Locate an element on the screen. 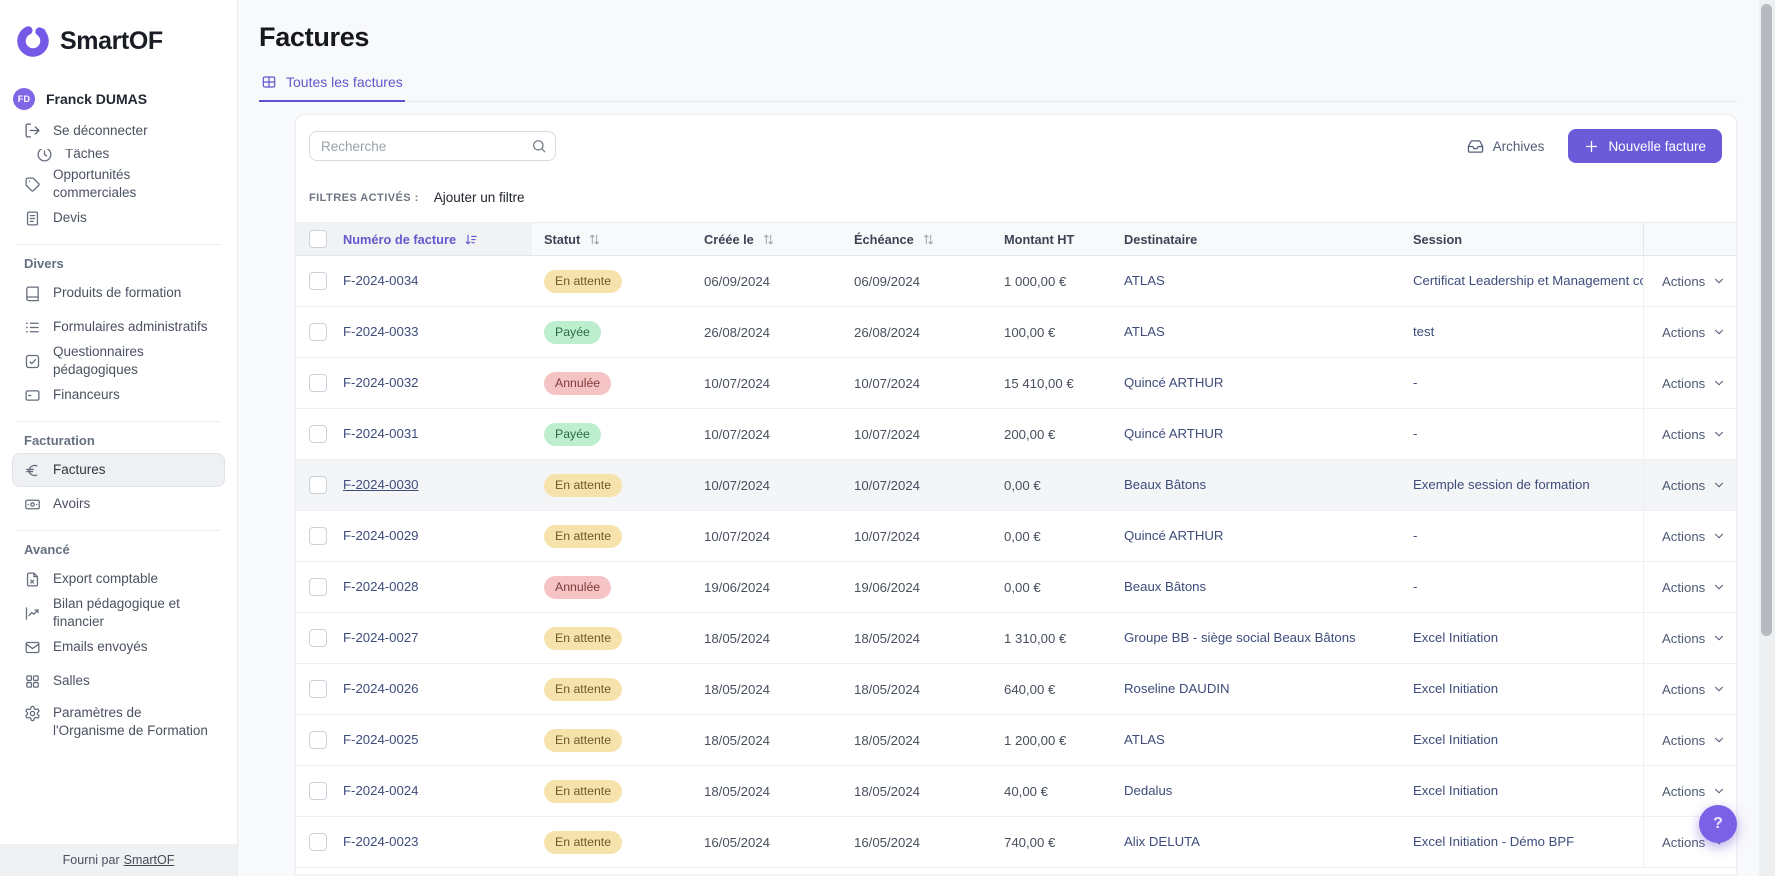  status-badge: En attente is located at coordinates (583, 842).